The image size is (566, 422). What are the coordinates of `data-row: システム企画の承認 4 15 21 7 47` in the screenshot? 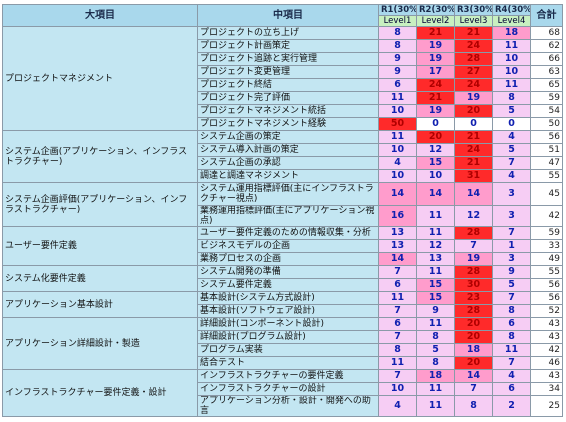 It's located at (283, 163).